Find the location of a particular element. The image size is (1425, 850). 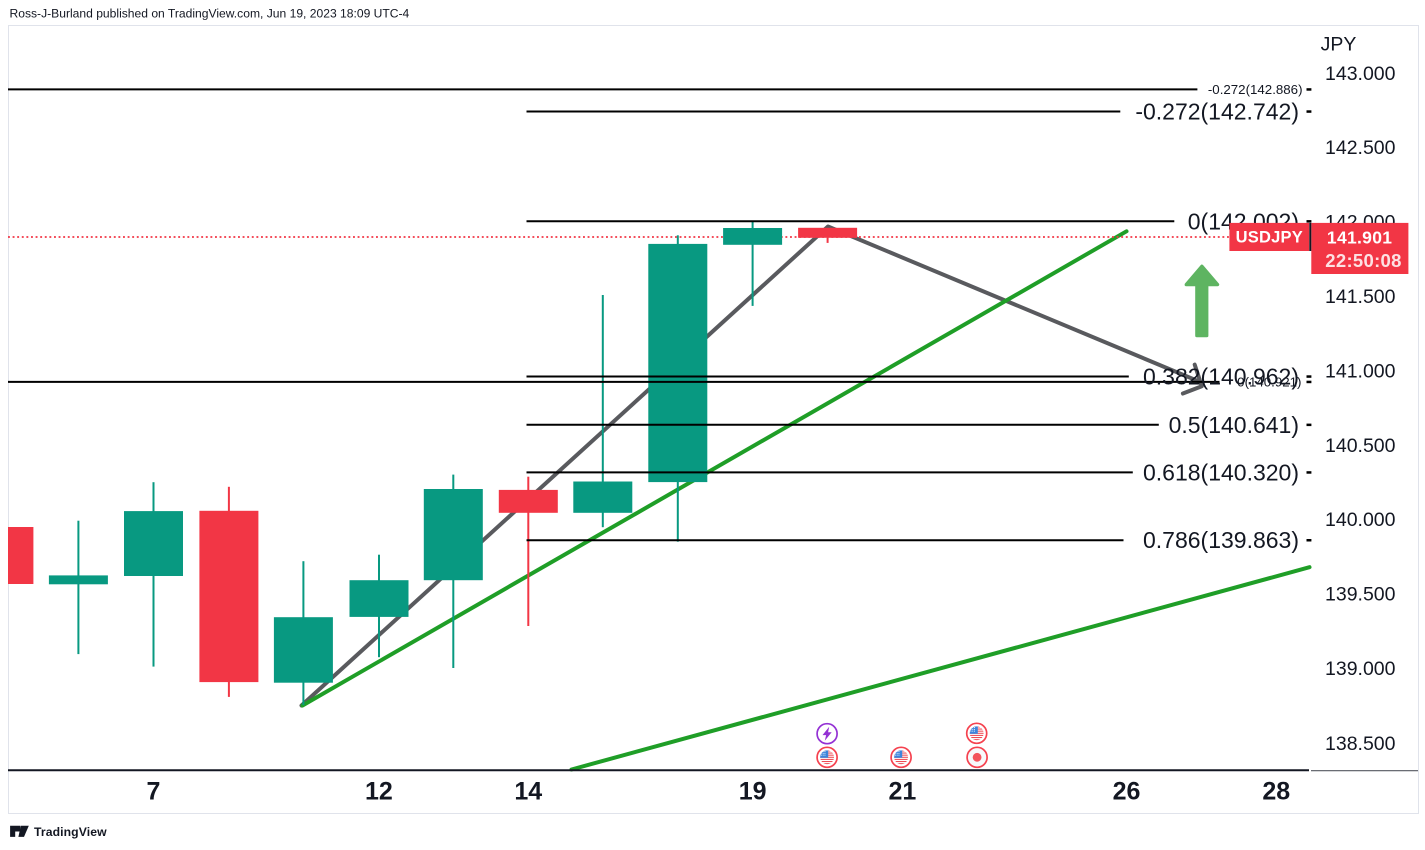

svg-text: 12 is located at coordinates (379, 792).